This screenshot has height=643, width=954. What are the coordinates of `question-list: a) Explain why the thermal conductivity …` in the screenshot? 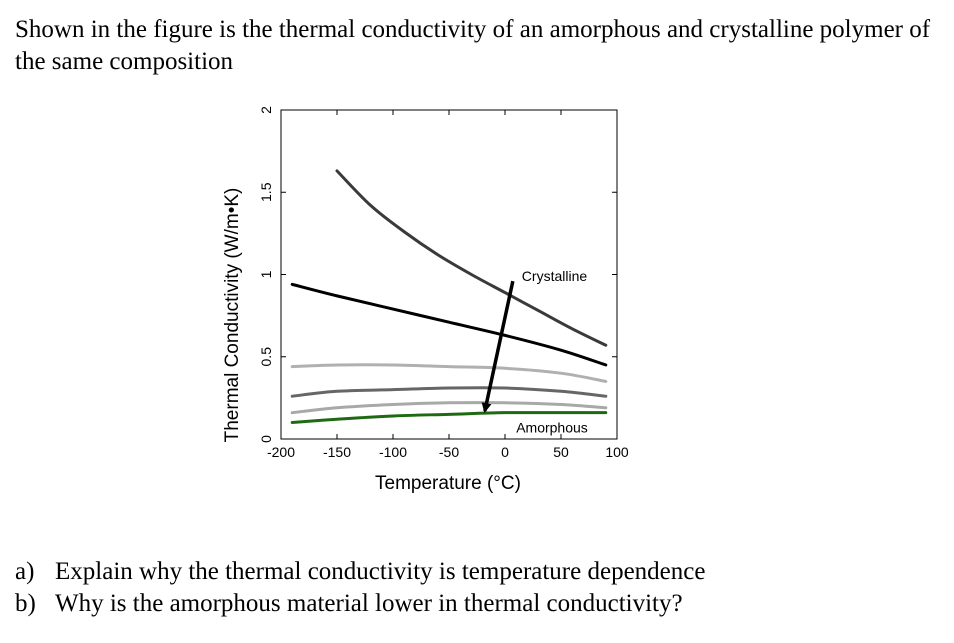 It's located at (480, 588).